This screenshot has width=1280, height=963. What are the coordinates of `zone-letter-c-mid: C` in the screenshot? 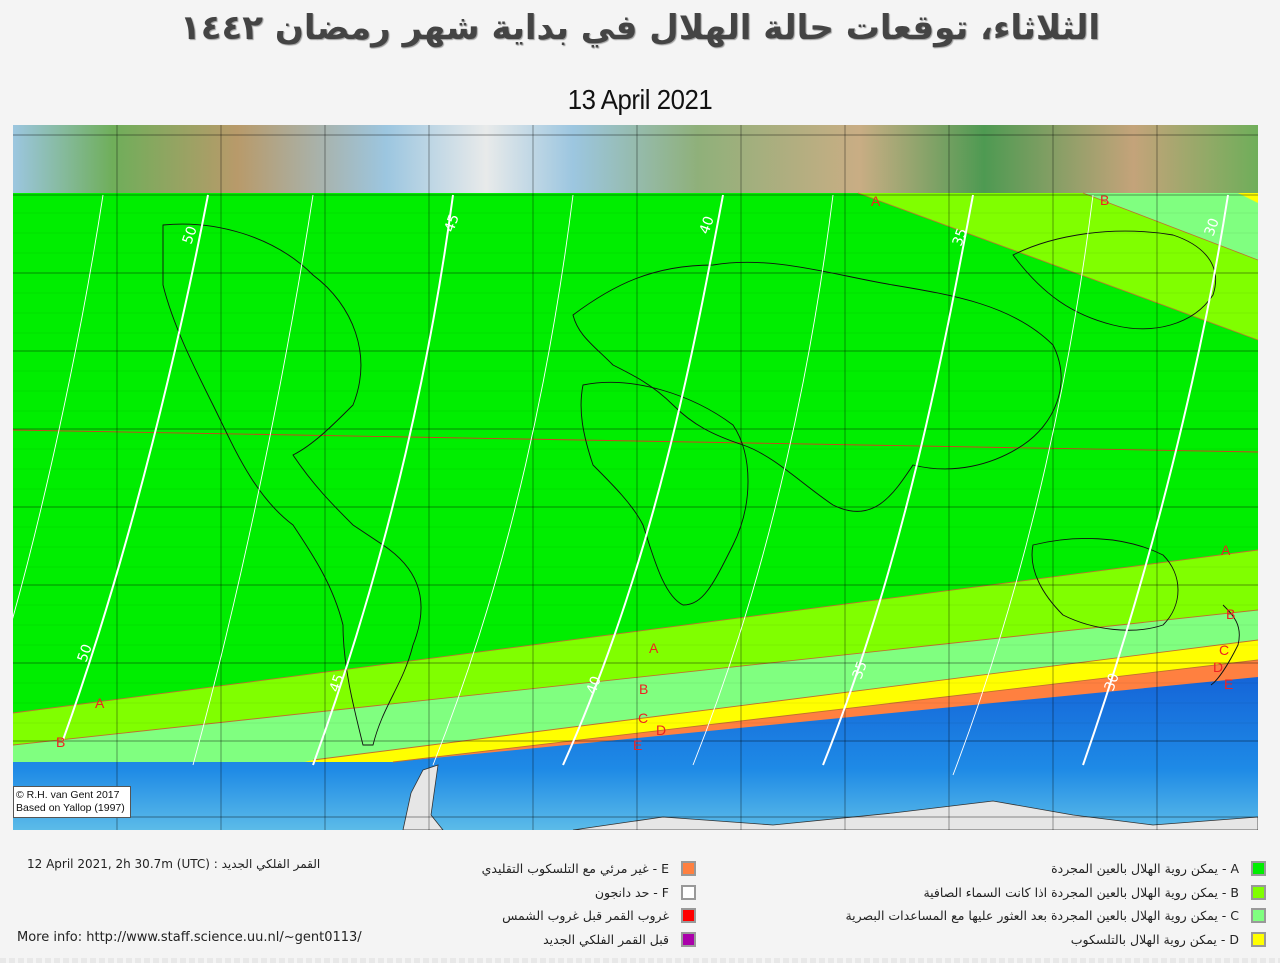 It's located at (643, 718).